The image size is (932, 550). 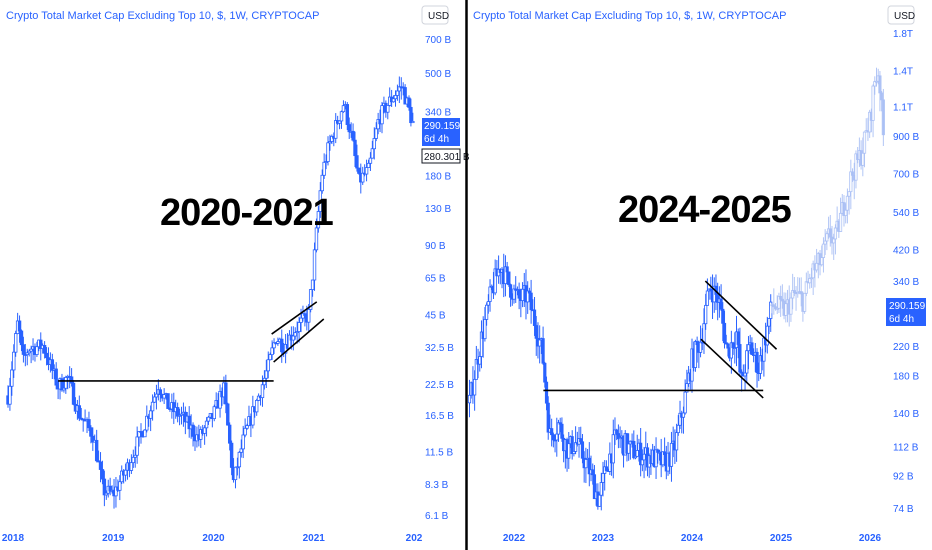 I want to click on right-price-tick: 340 B, so click(x=906, y=282).